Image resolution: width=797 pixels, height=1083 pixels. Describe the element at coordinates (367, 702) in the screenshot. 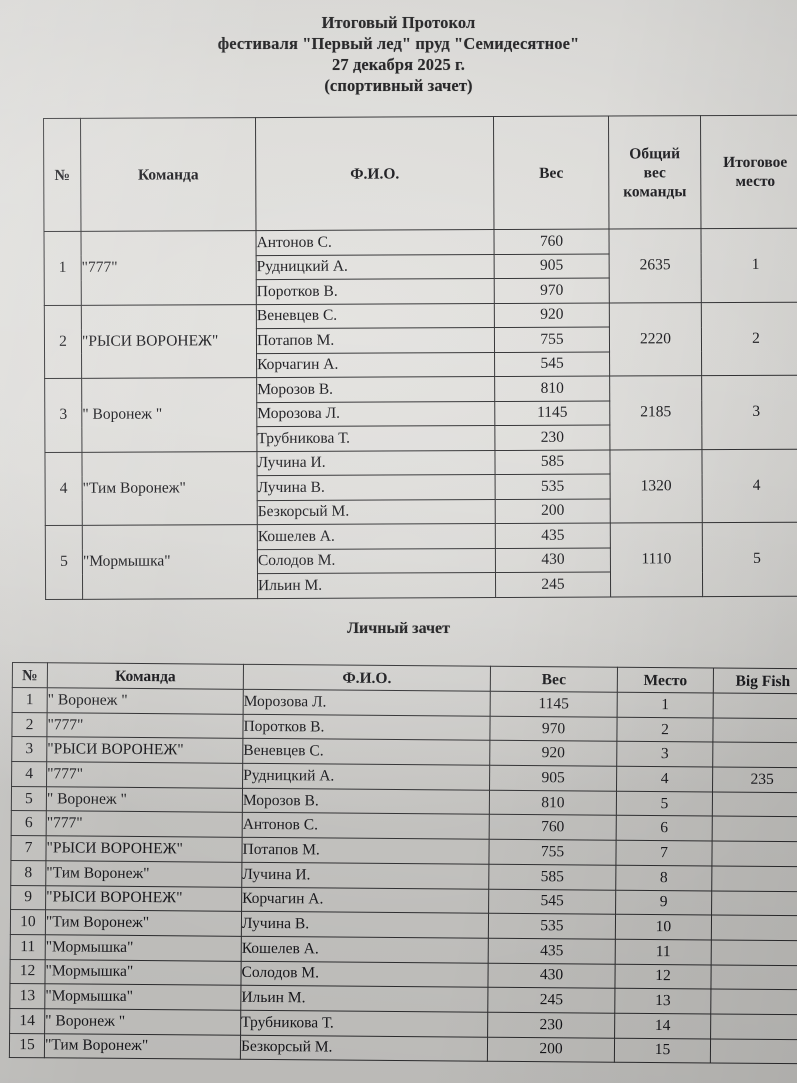

I see `angler-name-cell: Морозова Л.` at that location.